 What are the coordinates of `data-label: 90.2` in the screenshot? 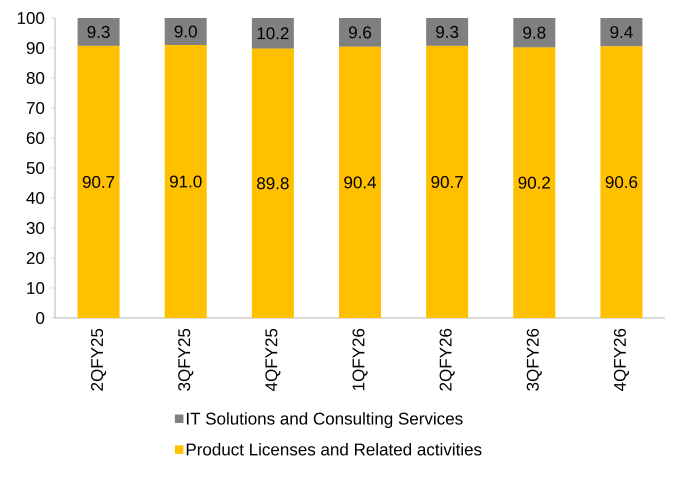 It's located at (534, 182).